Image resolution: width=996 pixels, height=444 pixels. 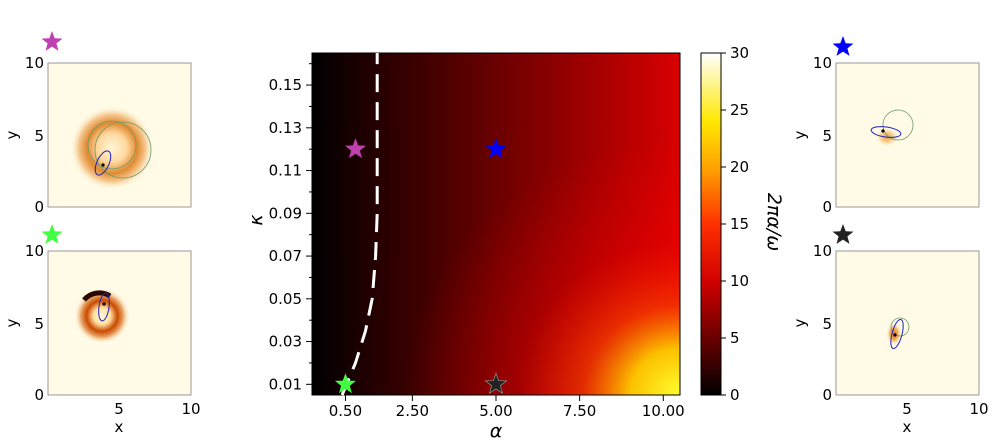 I want to click on inset-blue-contour, so click(x=898, y=125).